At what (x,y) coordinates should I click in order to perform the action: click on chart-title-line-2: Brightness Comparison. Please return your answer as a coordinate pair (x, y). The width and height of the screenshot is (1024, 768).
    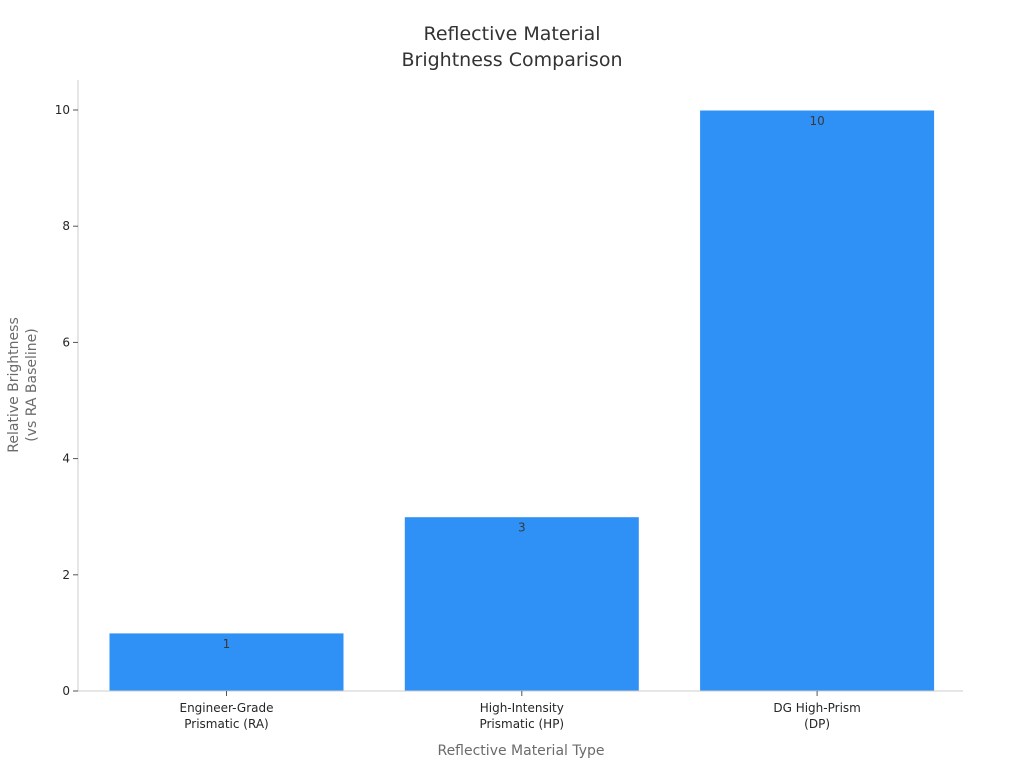
    Looking at the image, I should click on (511, 60).